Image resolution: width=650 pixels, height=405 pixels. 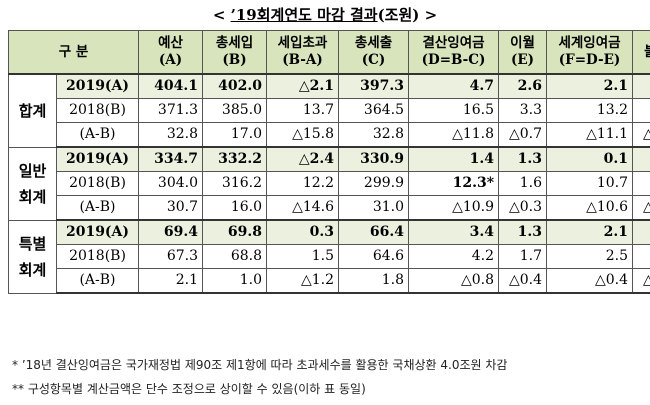 I want to click on table-cell: 1.4, so click(x=454, y=159).